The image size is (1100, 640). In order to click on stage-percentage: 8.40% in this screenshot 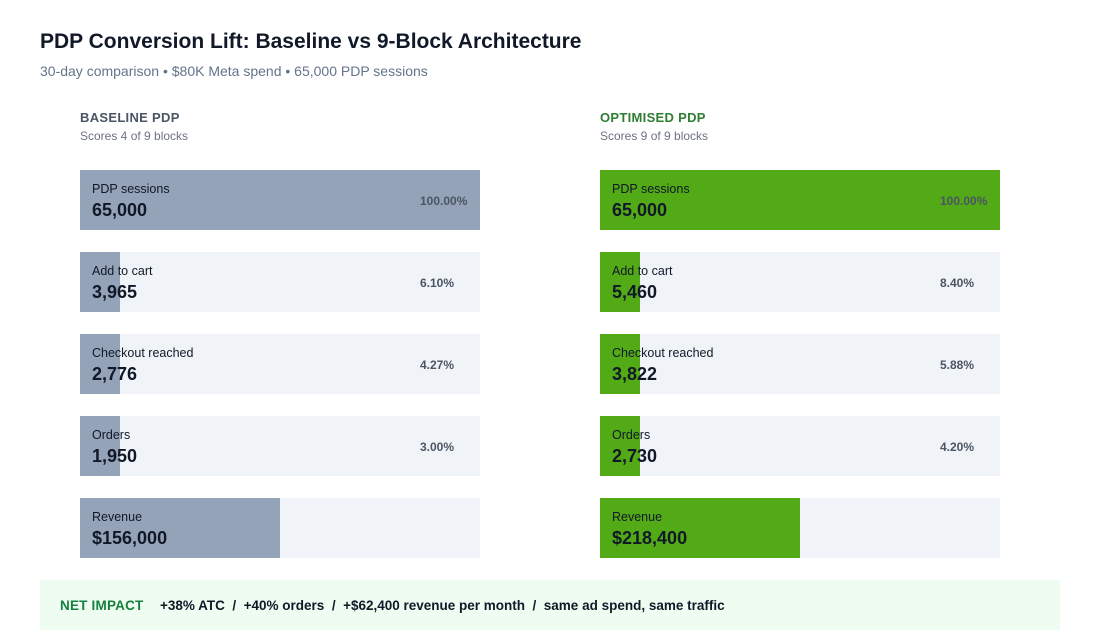, I will do `click(957, 283)`.